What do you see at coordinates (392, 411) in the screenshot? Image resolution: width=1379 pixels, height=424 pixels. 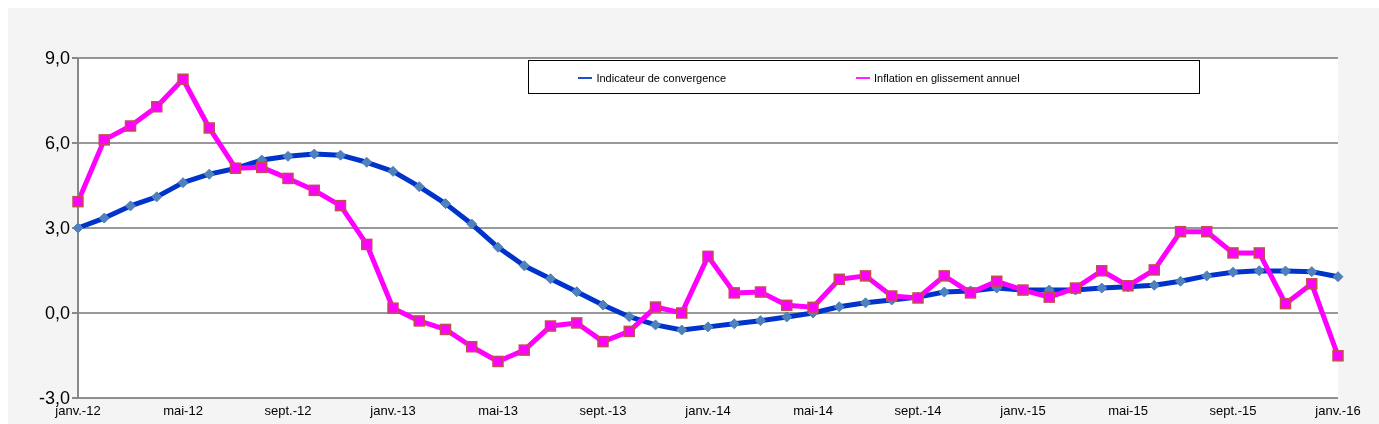 I see `x-tick-label: janv.-13` at bounding box center [392, 411].